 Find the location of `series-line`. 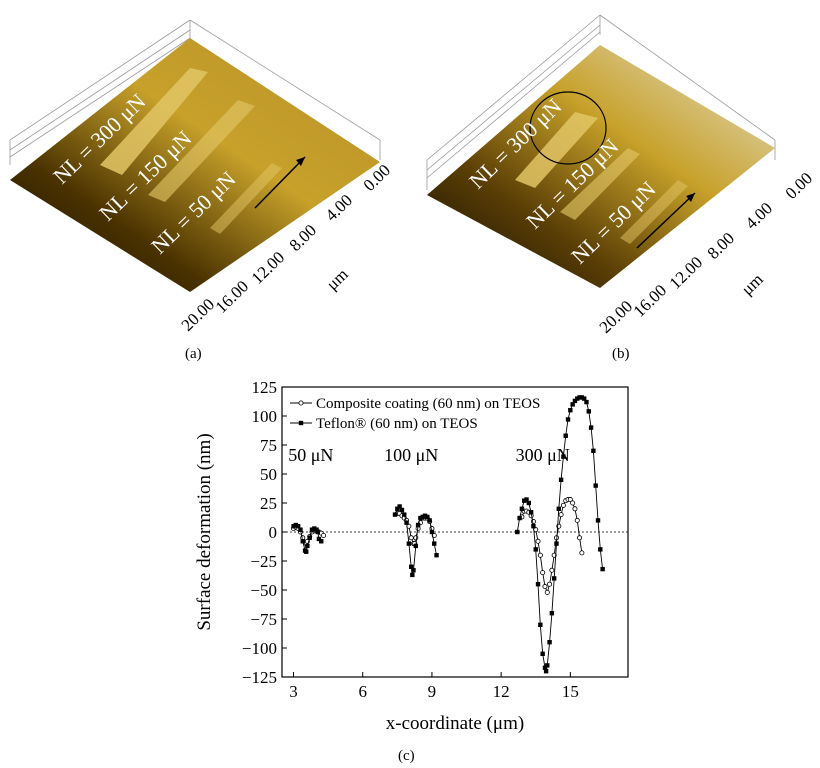

series-line is located at coordinates (560, 534).